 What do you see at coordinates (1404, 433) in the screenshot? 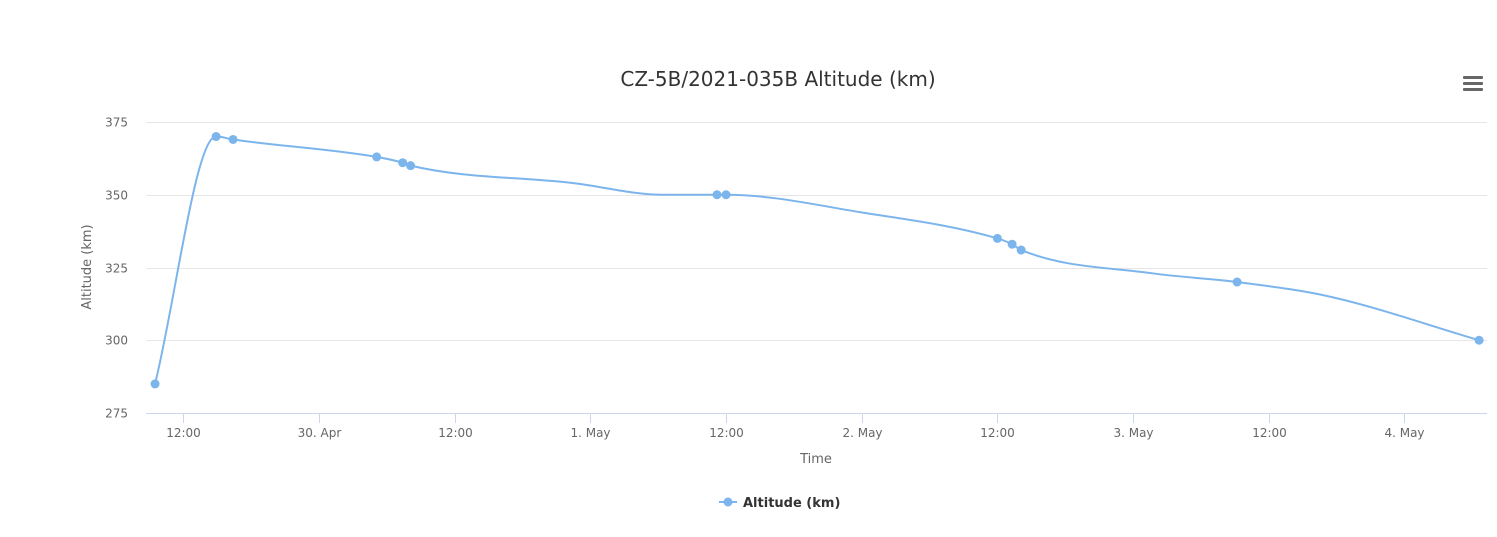
I see `x-tick-label: 4. May` at bounding box center [1404, 433].